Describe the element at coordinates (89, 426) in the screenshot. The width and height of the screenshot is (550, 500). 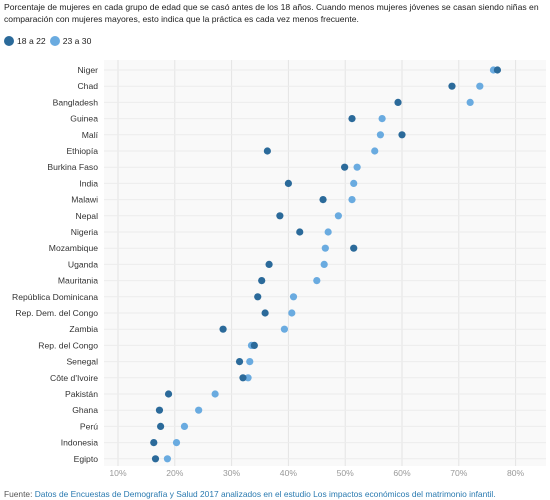
I see `category-label: Perú` at that location.